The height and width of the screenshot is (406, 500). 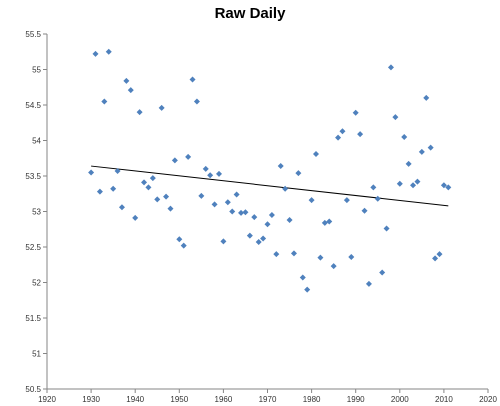 What do you see at coordinates (33, 318) in the screenshot?
I see `y-tick-label: 51.5` at bounding box center [33, 318].